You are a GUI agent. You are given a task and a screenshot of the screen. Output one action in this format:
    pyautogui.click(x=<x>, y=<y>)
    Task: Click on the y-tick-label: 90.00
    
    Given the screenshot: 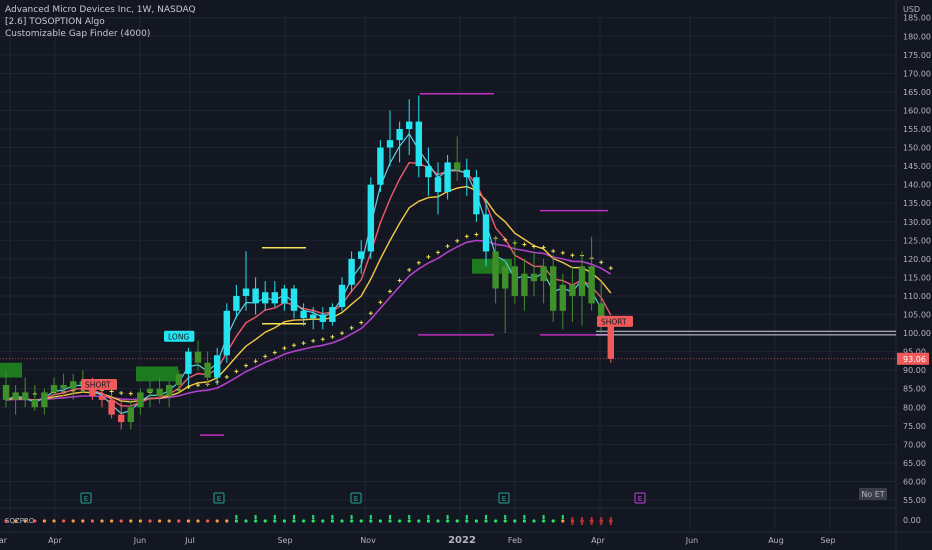 What is the action you would take?
    pyautogui.click(x=914, y=370)
    